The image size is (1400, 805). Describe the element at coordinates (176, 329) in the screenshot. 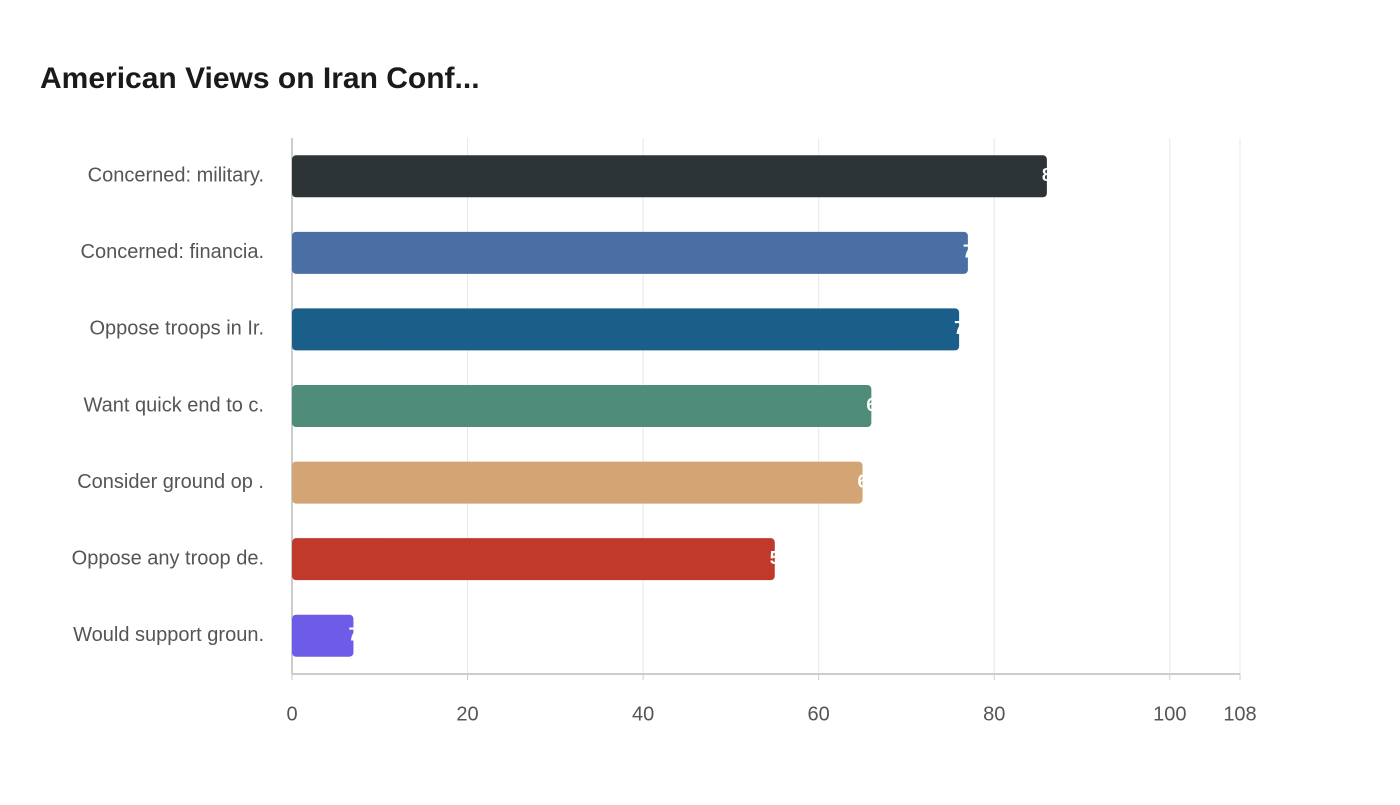

I see `y-tick-label: Oppose troops in Ir.` at that location.